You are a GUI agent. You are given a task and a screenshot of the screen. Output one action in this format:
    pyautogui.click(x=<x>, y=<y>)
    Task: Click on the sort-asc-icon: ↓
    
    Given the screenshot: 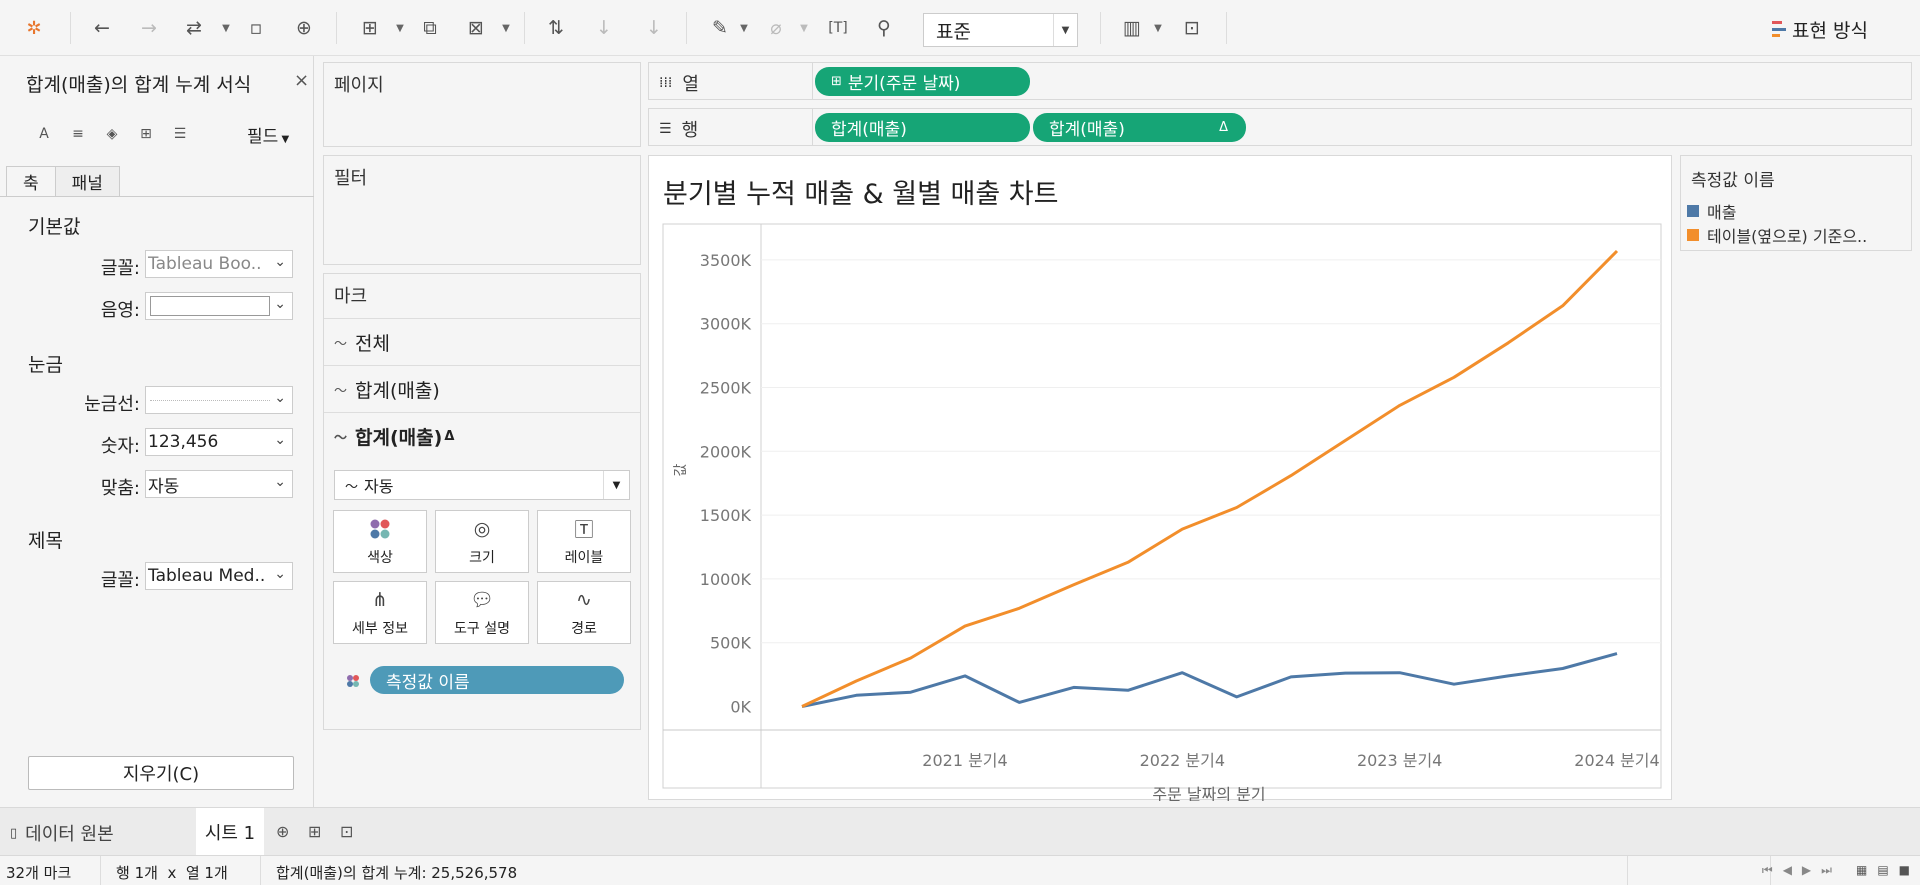 What is the action you would take?
    pyautogui.click(x=604, y=28)
    